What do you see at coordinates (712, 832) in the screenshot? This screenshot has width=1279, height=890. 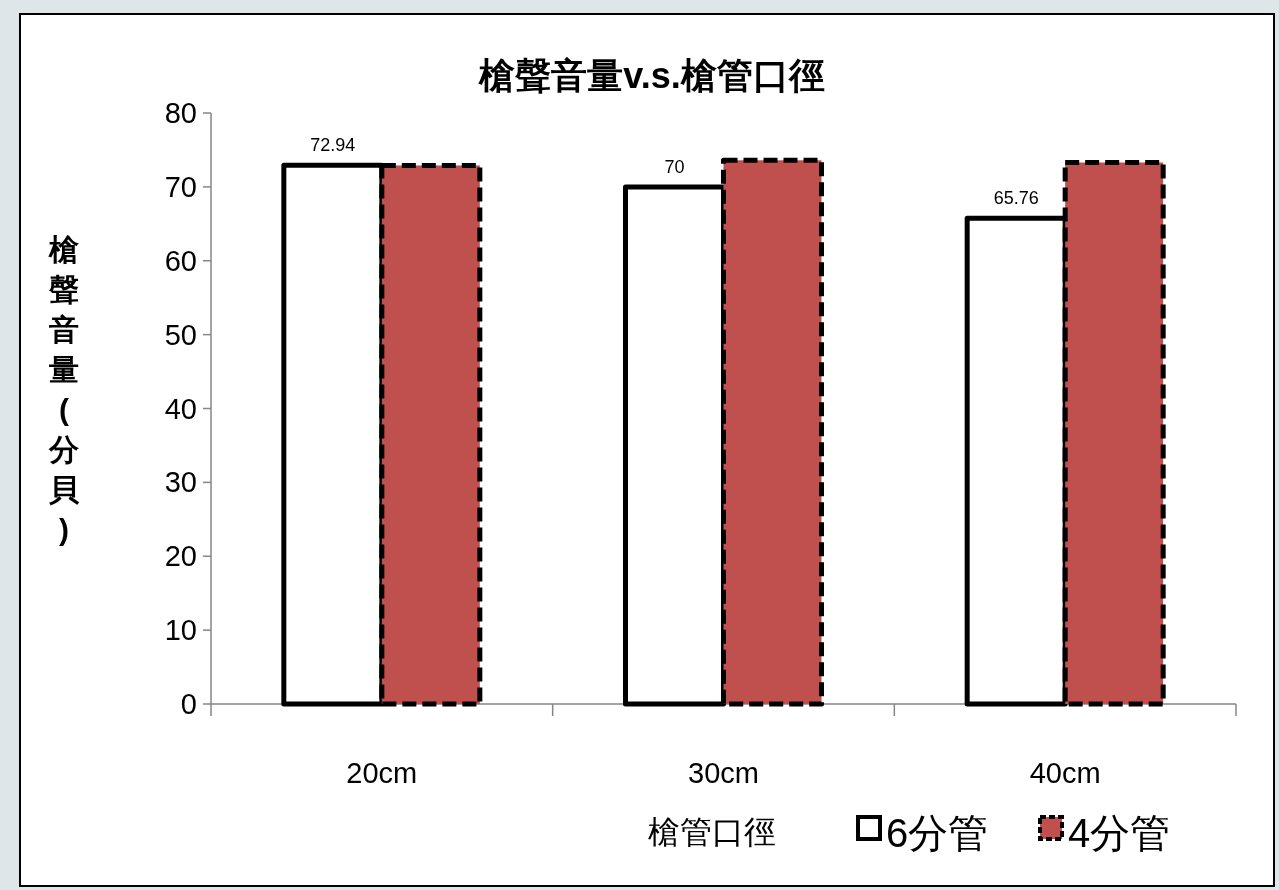 I see `x-axis-title: 槍管口徑` at bounding box center [712, 832].